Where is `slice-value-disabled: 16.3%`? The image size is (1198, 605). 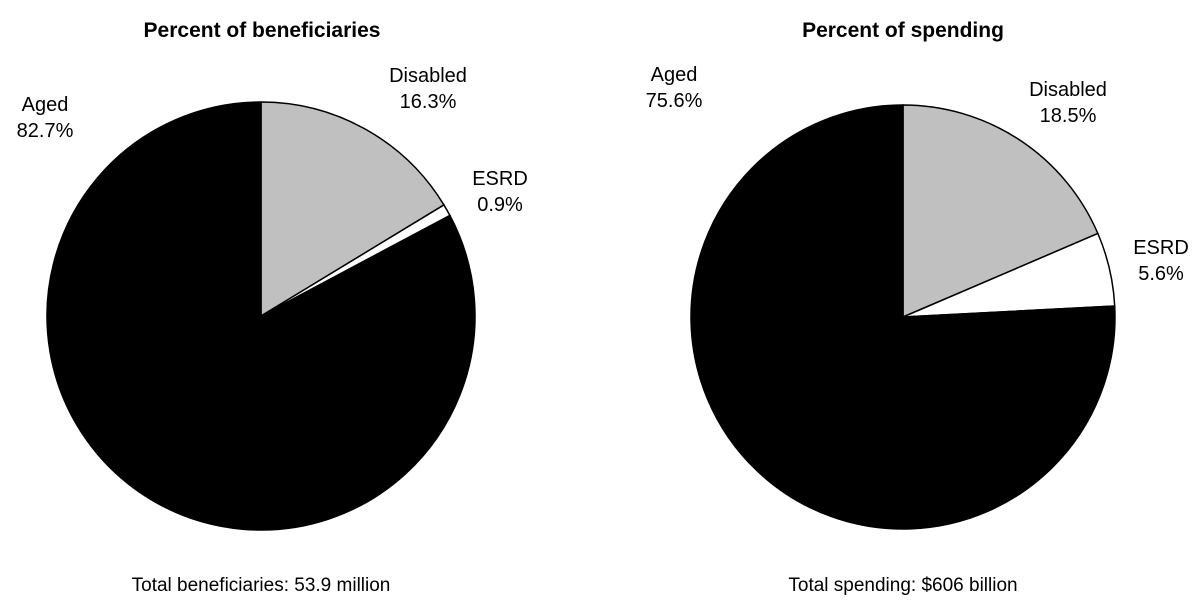 slice-value-disabled: 16.3% is located at coordinates (428, 102).